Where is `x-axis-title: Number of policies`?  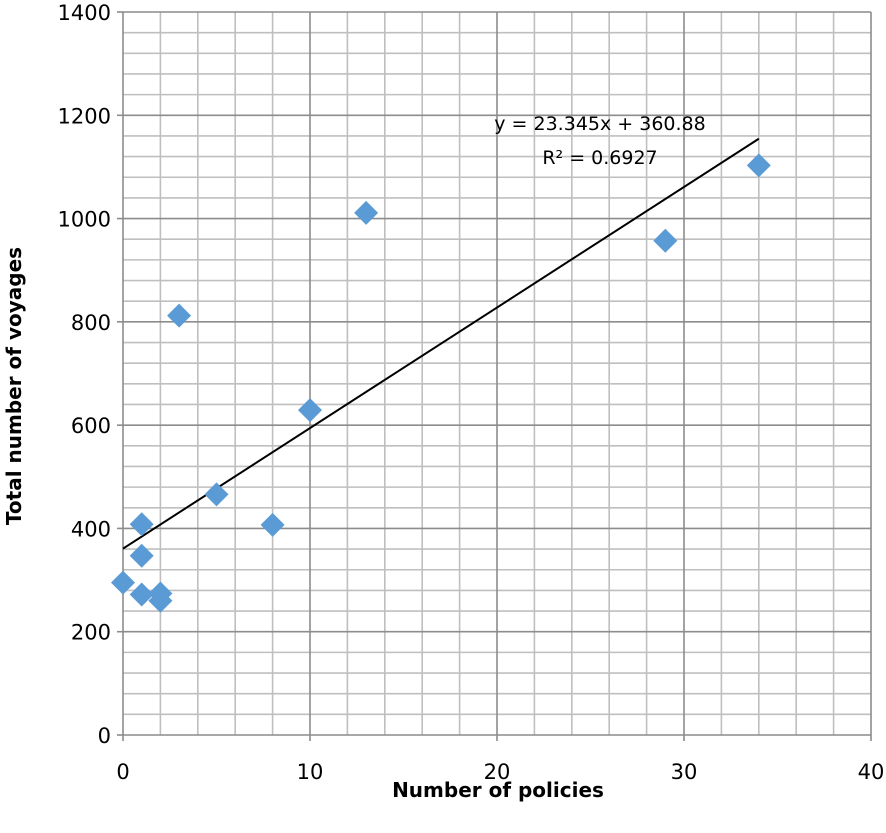
x-axis-title: Number of policies is located at coordinates (498, 790).